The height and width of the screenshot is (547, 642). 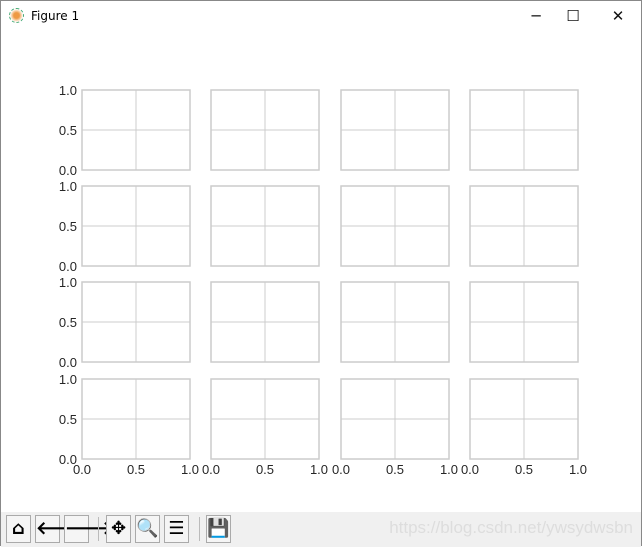 I want to click on sliders-icon: ☰, so click(x=176, y=528).